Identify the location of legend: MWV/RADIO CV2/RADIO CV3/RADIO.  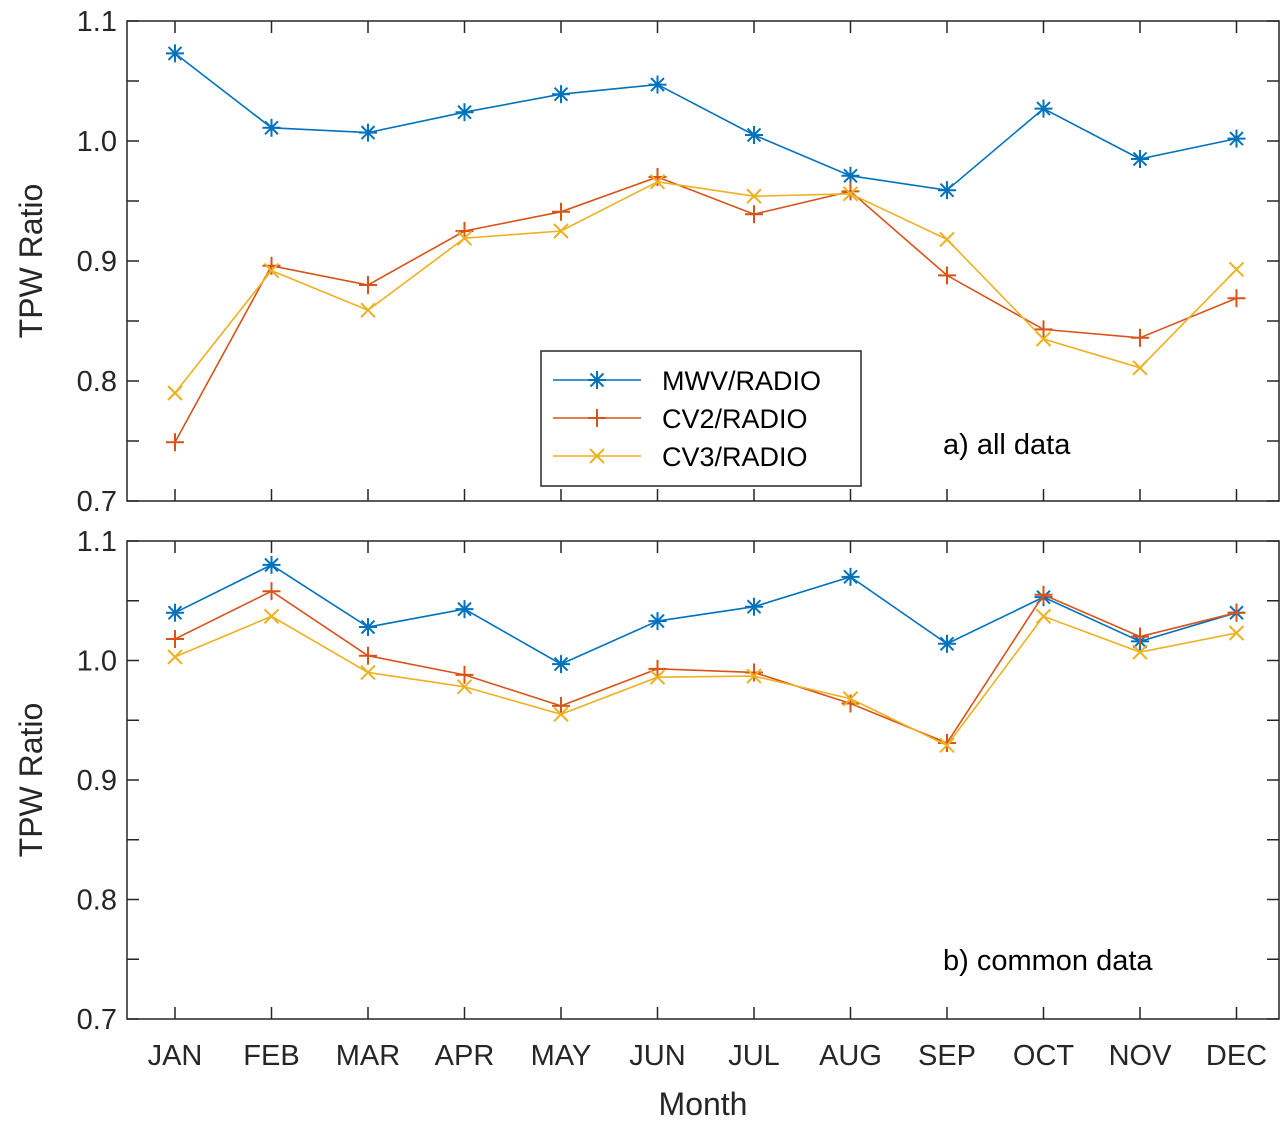
(701, 418).